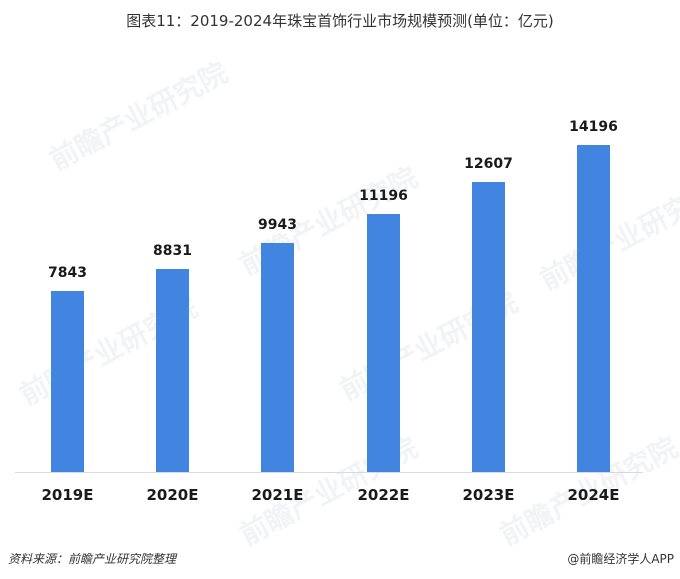  Describe the element at coordinates (138, 116) in the screenshot. I see `watermark: 前瞻产业研究院` at that location.